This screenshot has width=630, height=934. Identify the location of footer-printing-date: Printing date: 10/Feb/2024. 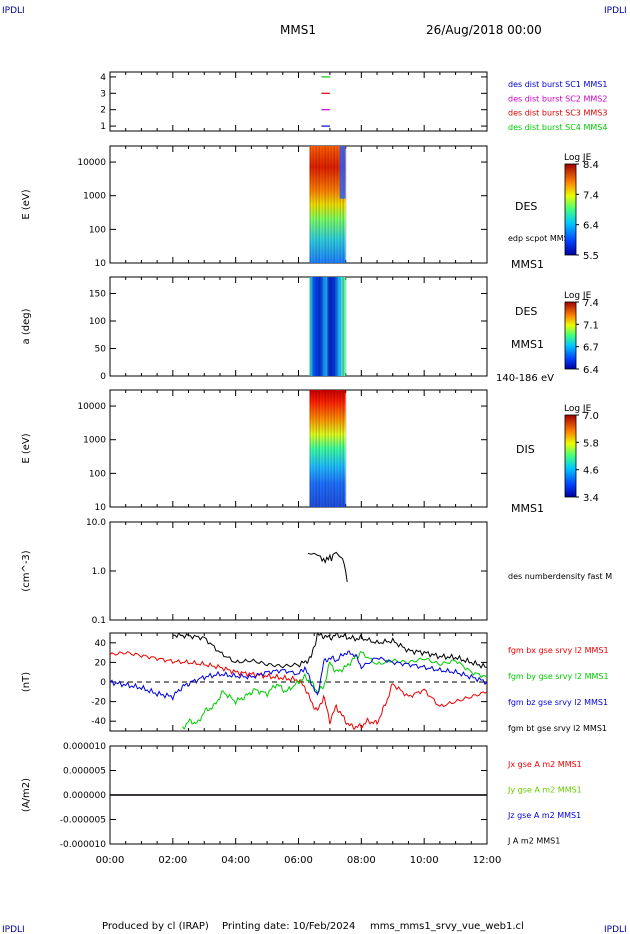
(288, 926).